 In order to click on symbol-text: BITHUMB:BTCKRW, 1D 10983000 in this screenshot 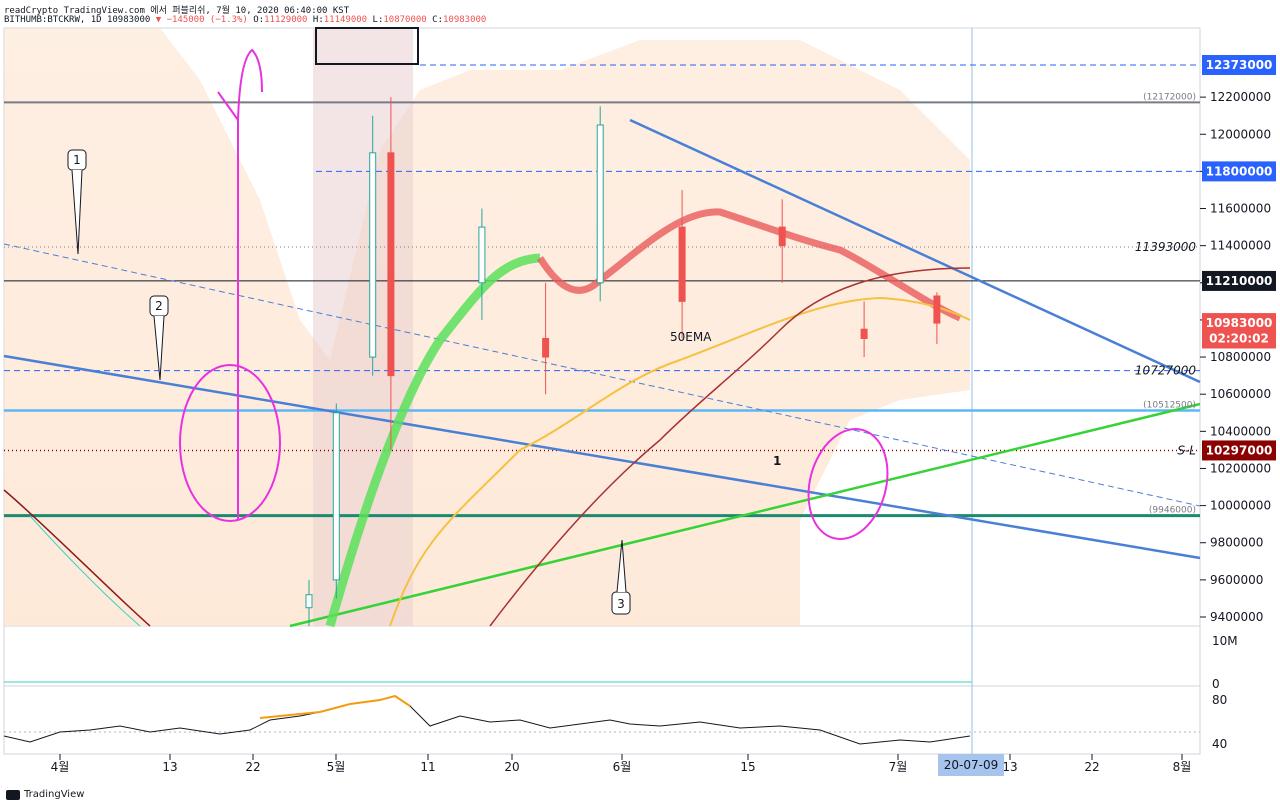, I will do `click(77, 20)`.